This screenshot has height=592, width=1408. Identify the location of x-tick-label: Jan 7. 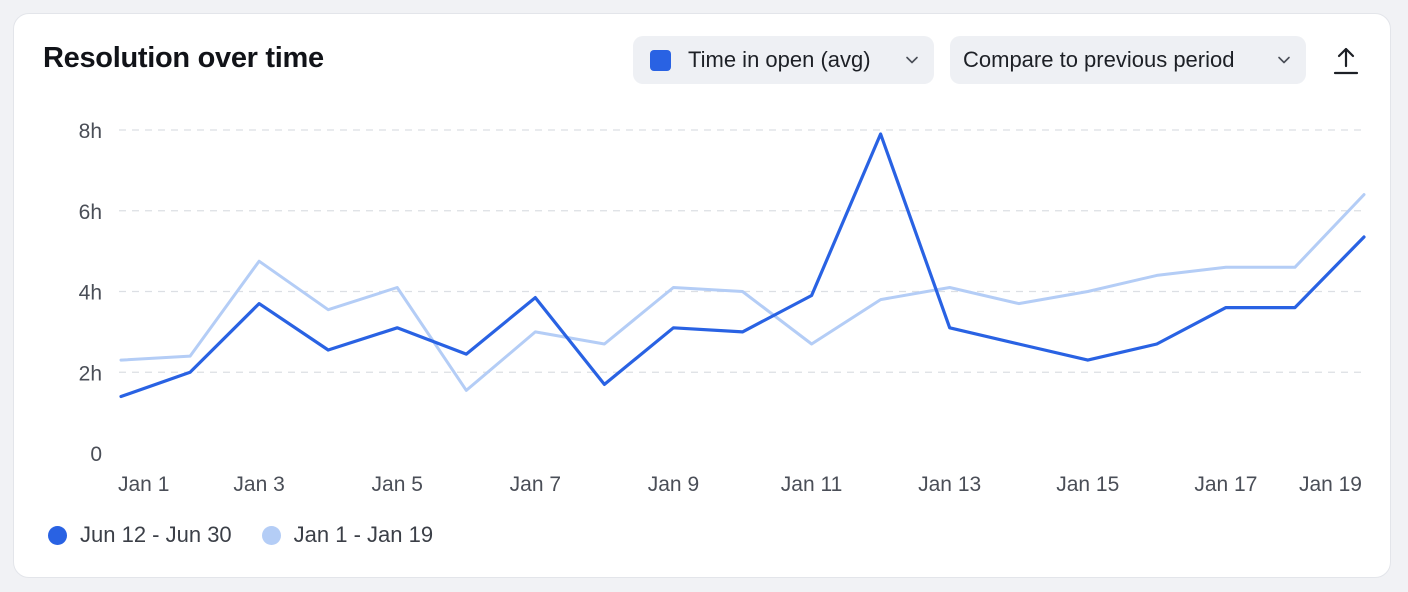
(535, 484).